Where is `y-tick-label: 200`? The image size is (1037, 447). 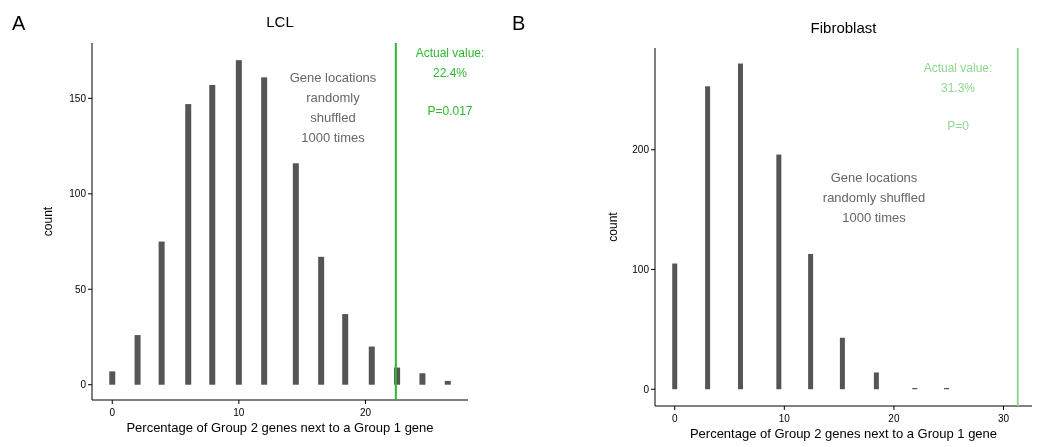
y-tick-label: 200 is located at coordinates (641, 150).